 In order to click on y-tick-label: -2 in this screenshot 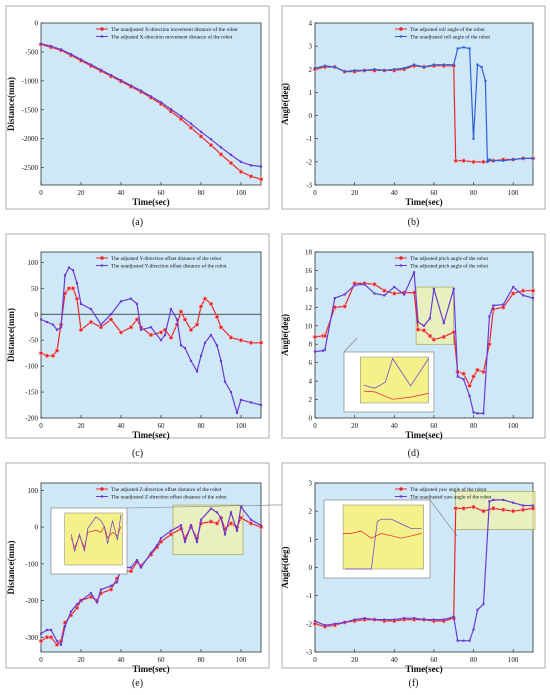, I will do `click(309, 162)`.